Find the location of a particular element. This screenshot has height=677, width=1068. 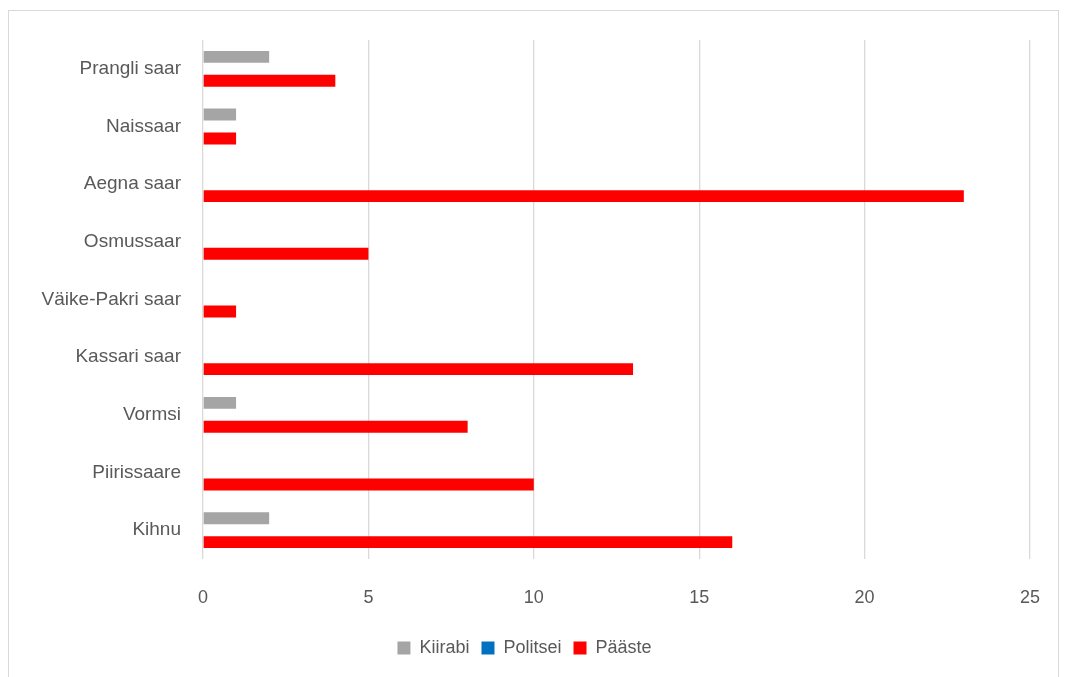

y-tick-label: Osmussaar is located at coordinates (132, 241).